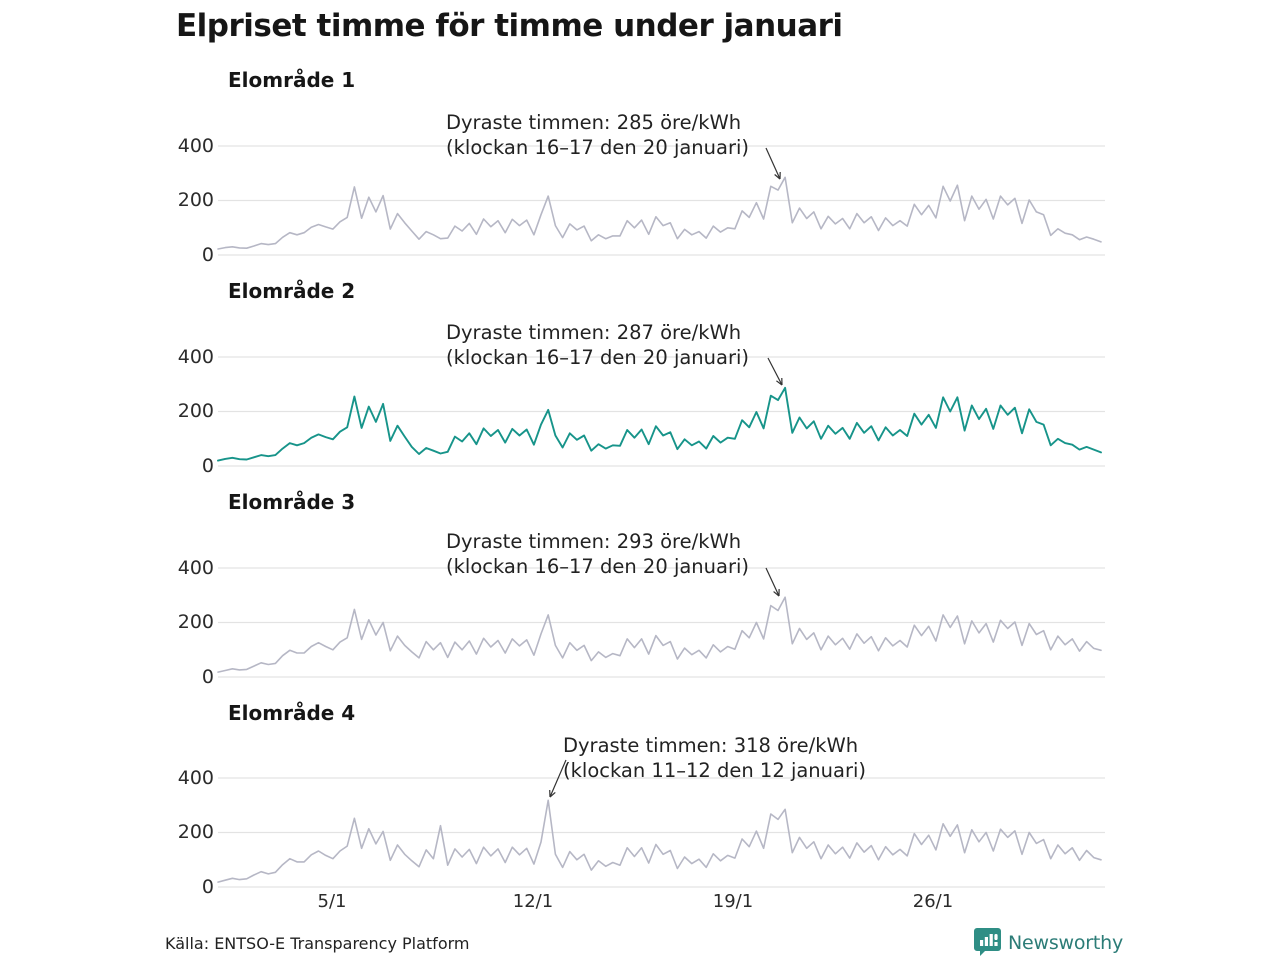 Image resolution: width=1280 pixels, height=960 pixels. I want to click on xtick-5-1: 5/1, so click(332, 901).